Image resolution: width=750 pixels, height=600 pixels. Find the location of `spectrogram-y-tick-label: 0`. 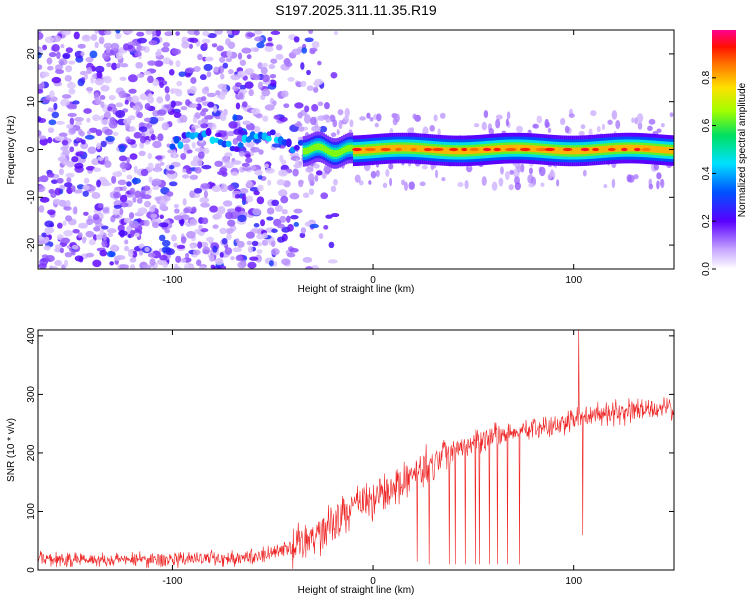

spectrogram-y-tick-label: 0 is located at coordinates (31, 149).